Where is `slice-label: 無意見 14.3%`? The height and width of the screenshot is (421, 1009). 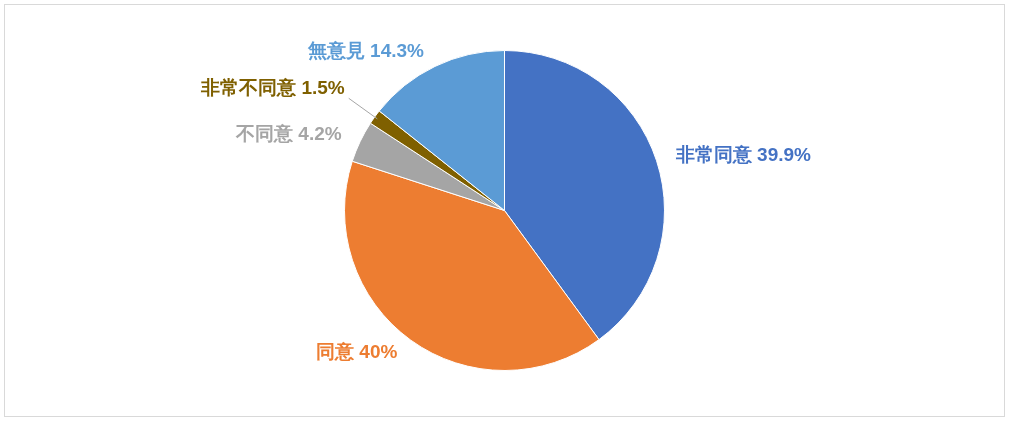
slice-label: 無意見 14.3% is located at coordinates (365, 51).